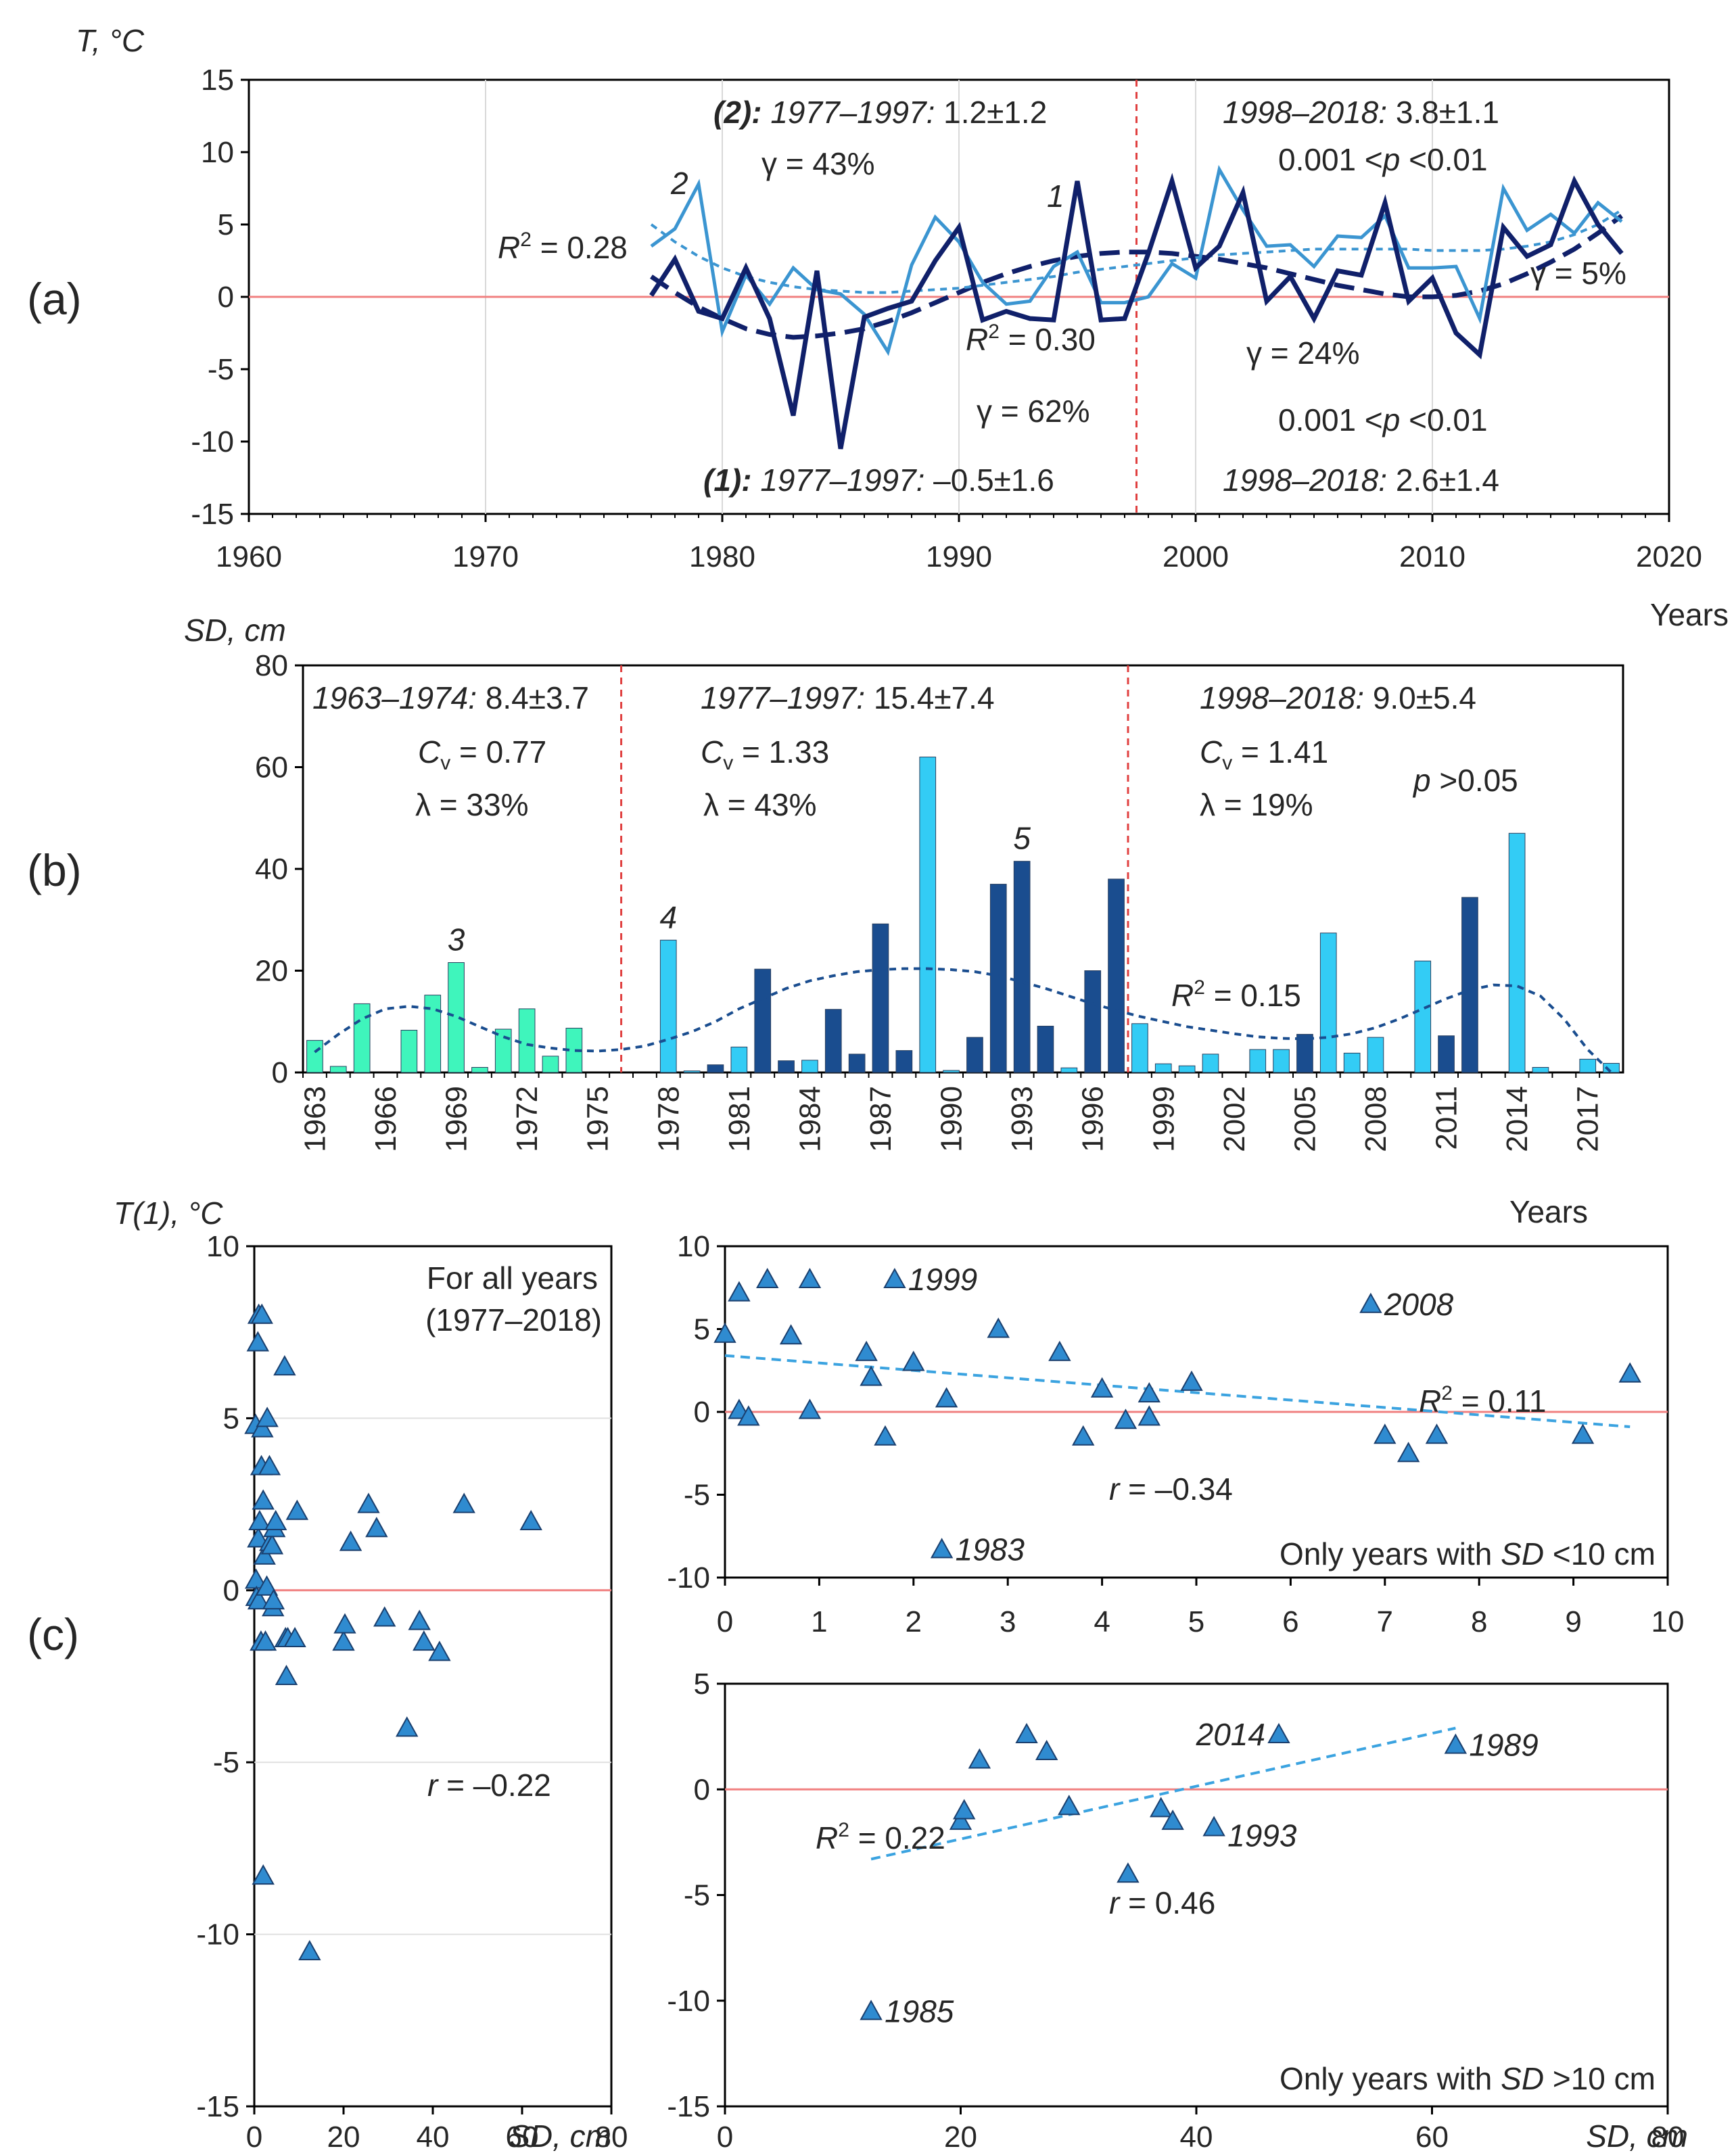  What do you see at coordinates (231, 1590) in the screenshot?
I see `panel-c1-ytick-label: 0` at bounding box center [231, 1590].